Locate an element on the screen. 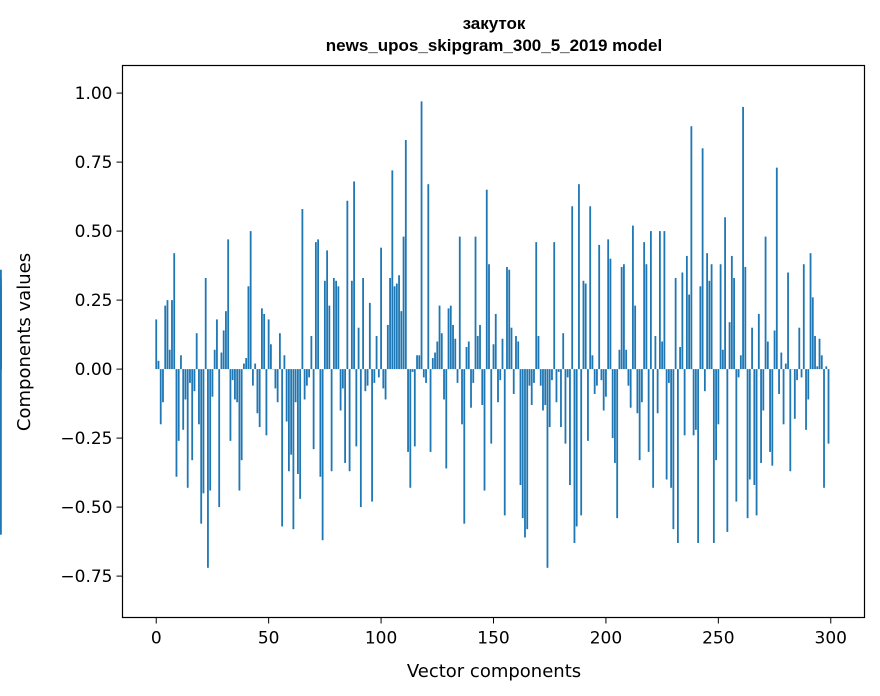  y-tick-label: −0.50 is located at coordinates (86, 508).